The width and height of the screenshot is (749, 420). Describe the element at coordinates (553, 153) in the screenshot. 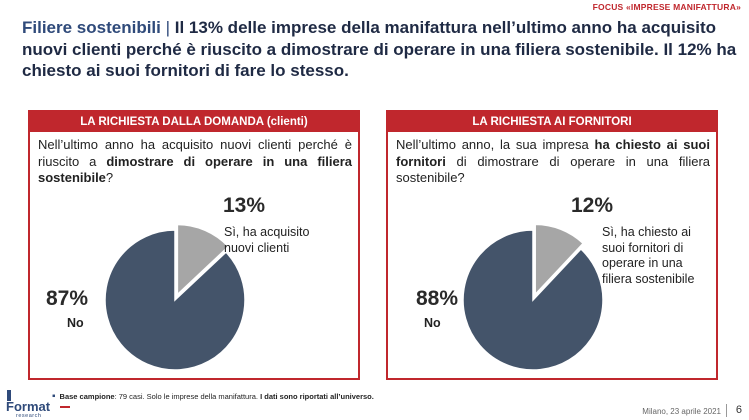

I see `right-question-bold: ha chiesto ai suoi fornitori` at that location.